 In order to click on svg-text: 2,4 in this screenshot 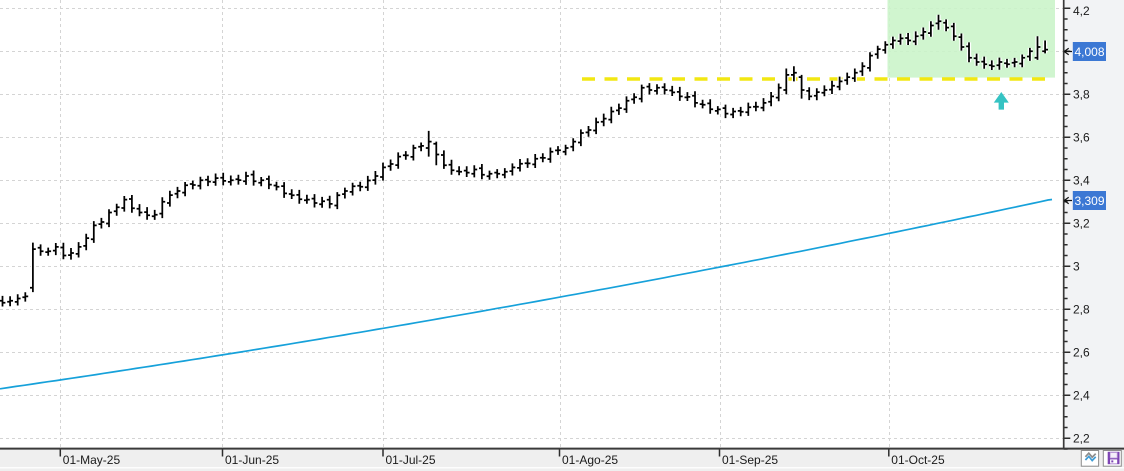, I will do `click(1081, 396)`.